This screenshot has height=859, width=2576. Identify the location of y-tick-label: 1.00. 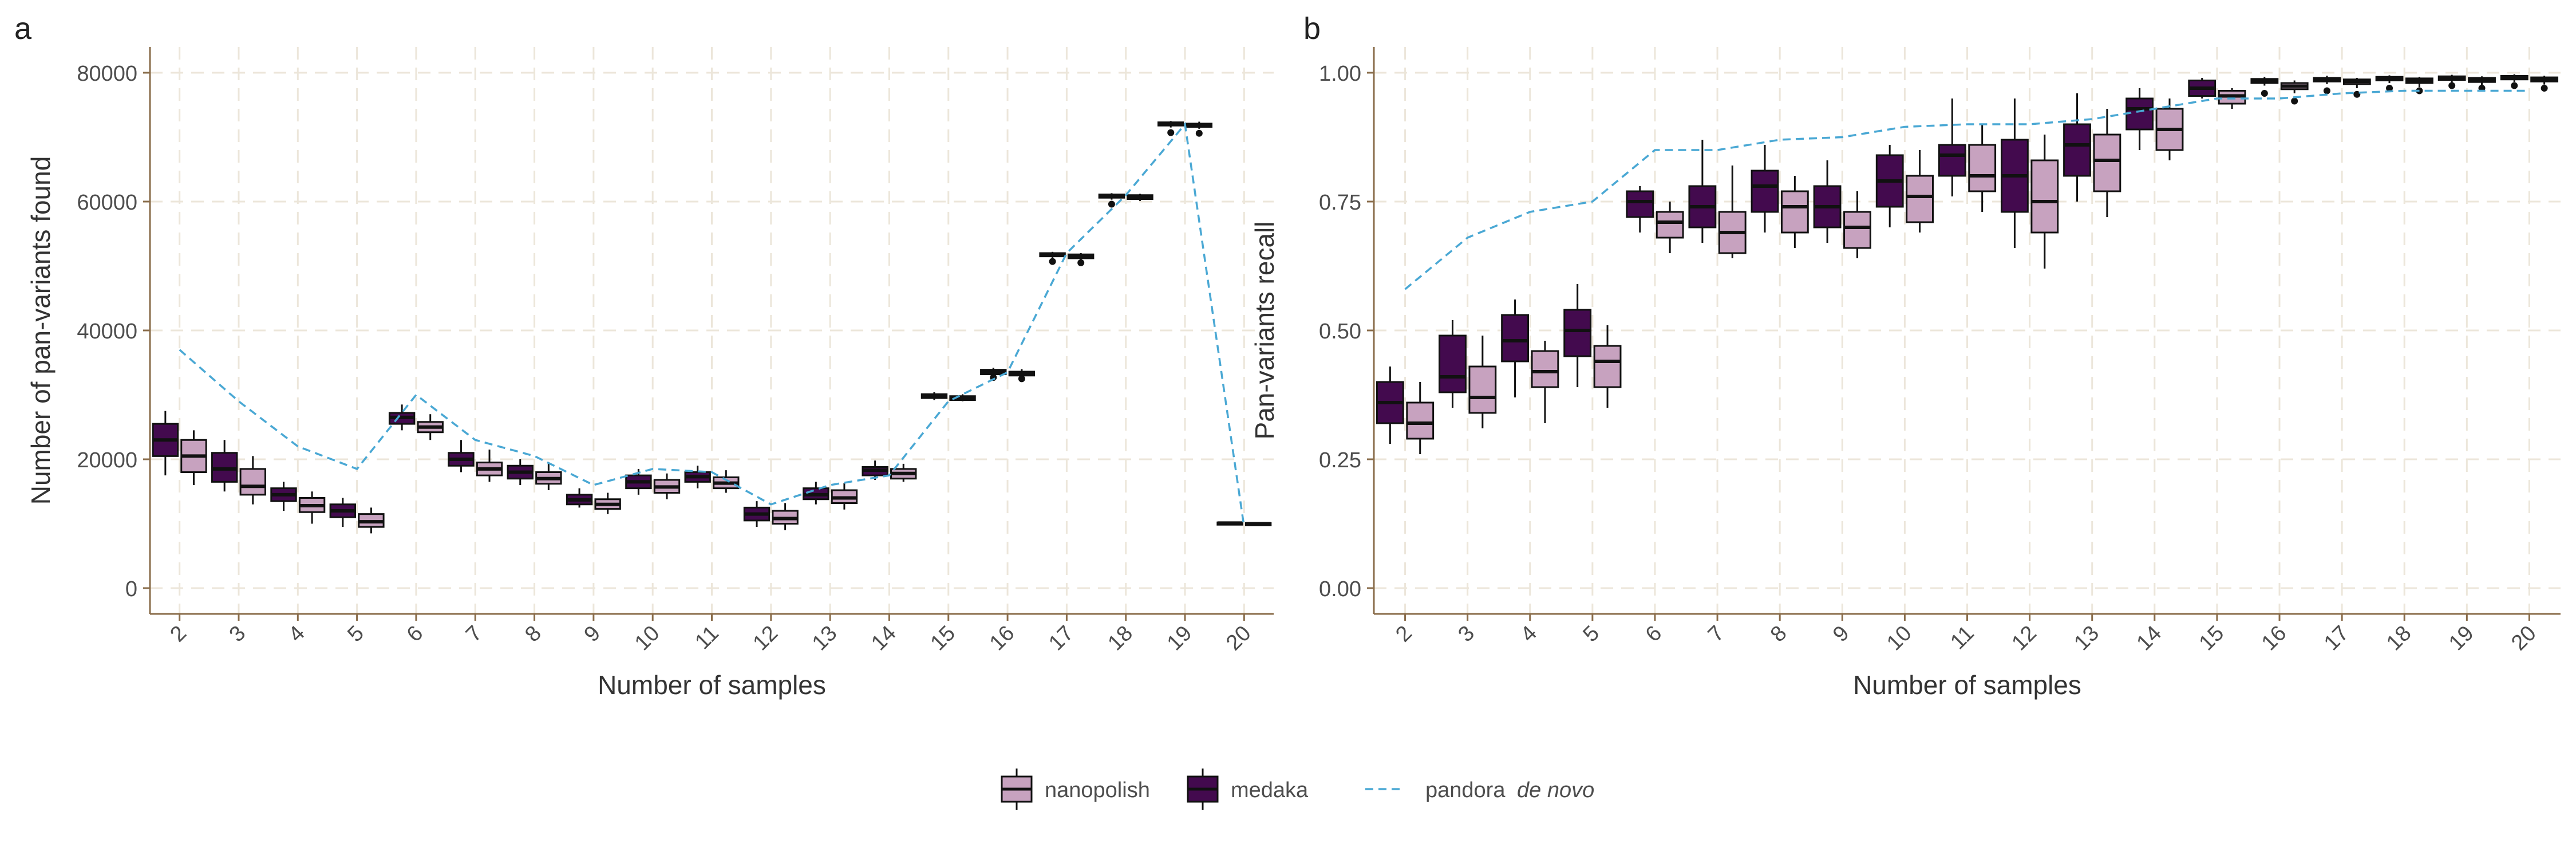
(1340, 74).